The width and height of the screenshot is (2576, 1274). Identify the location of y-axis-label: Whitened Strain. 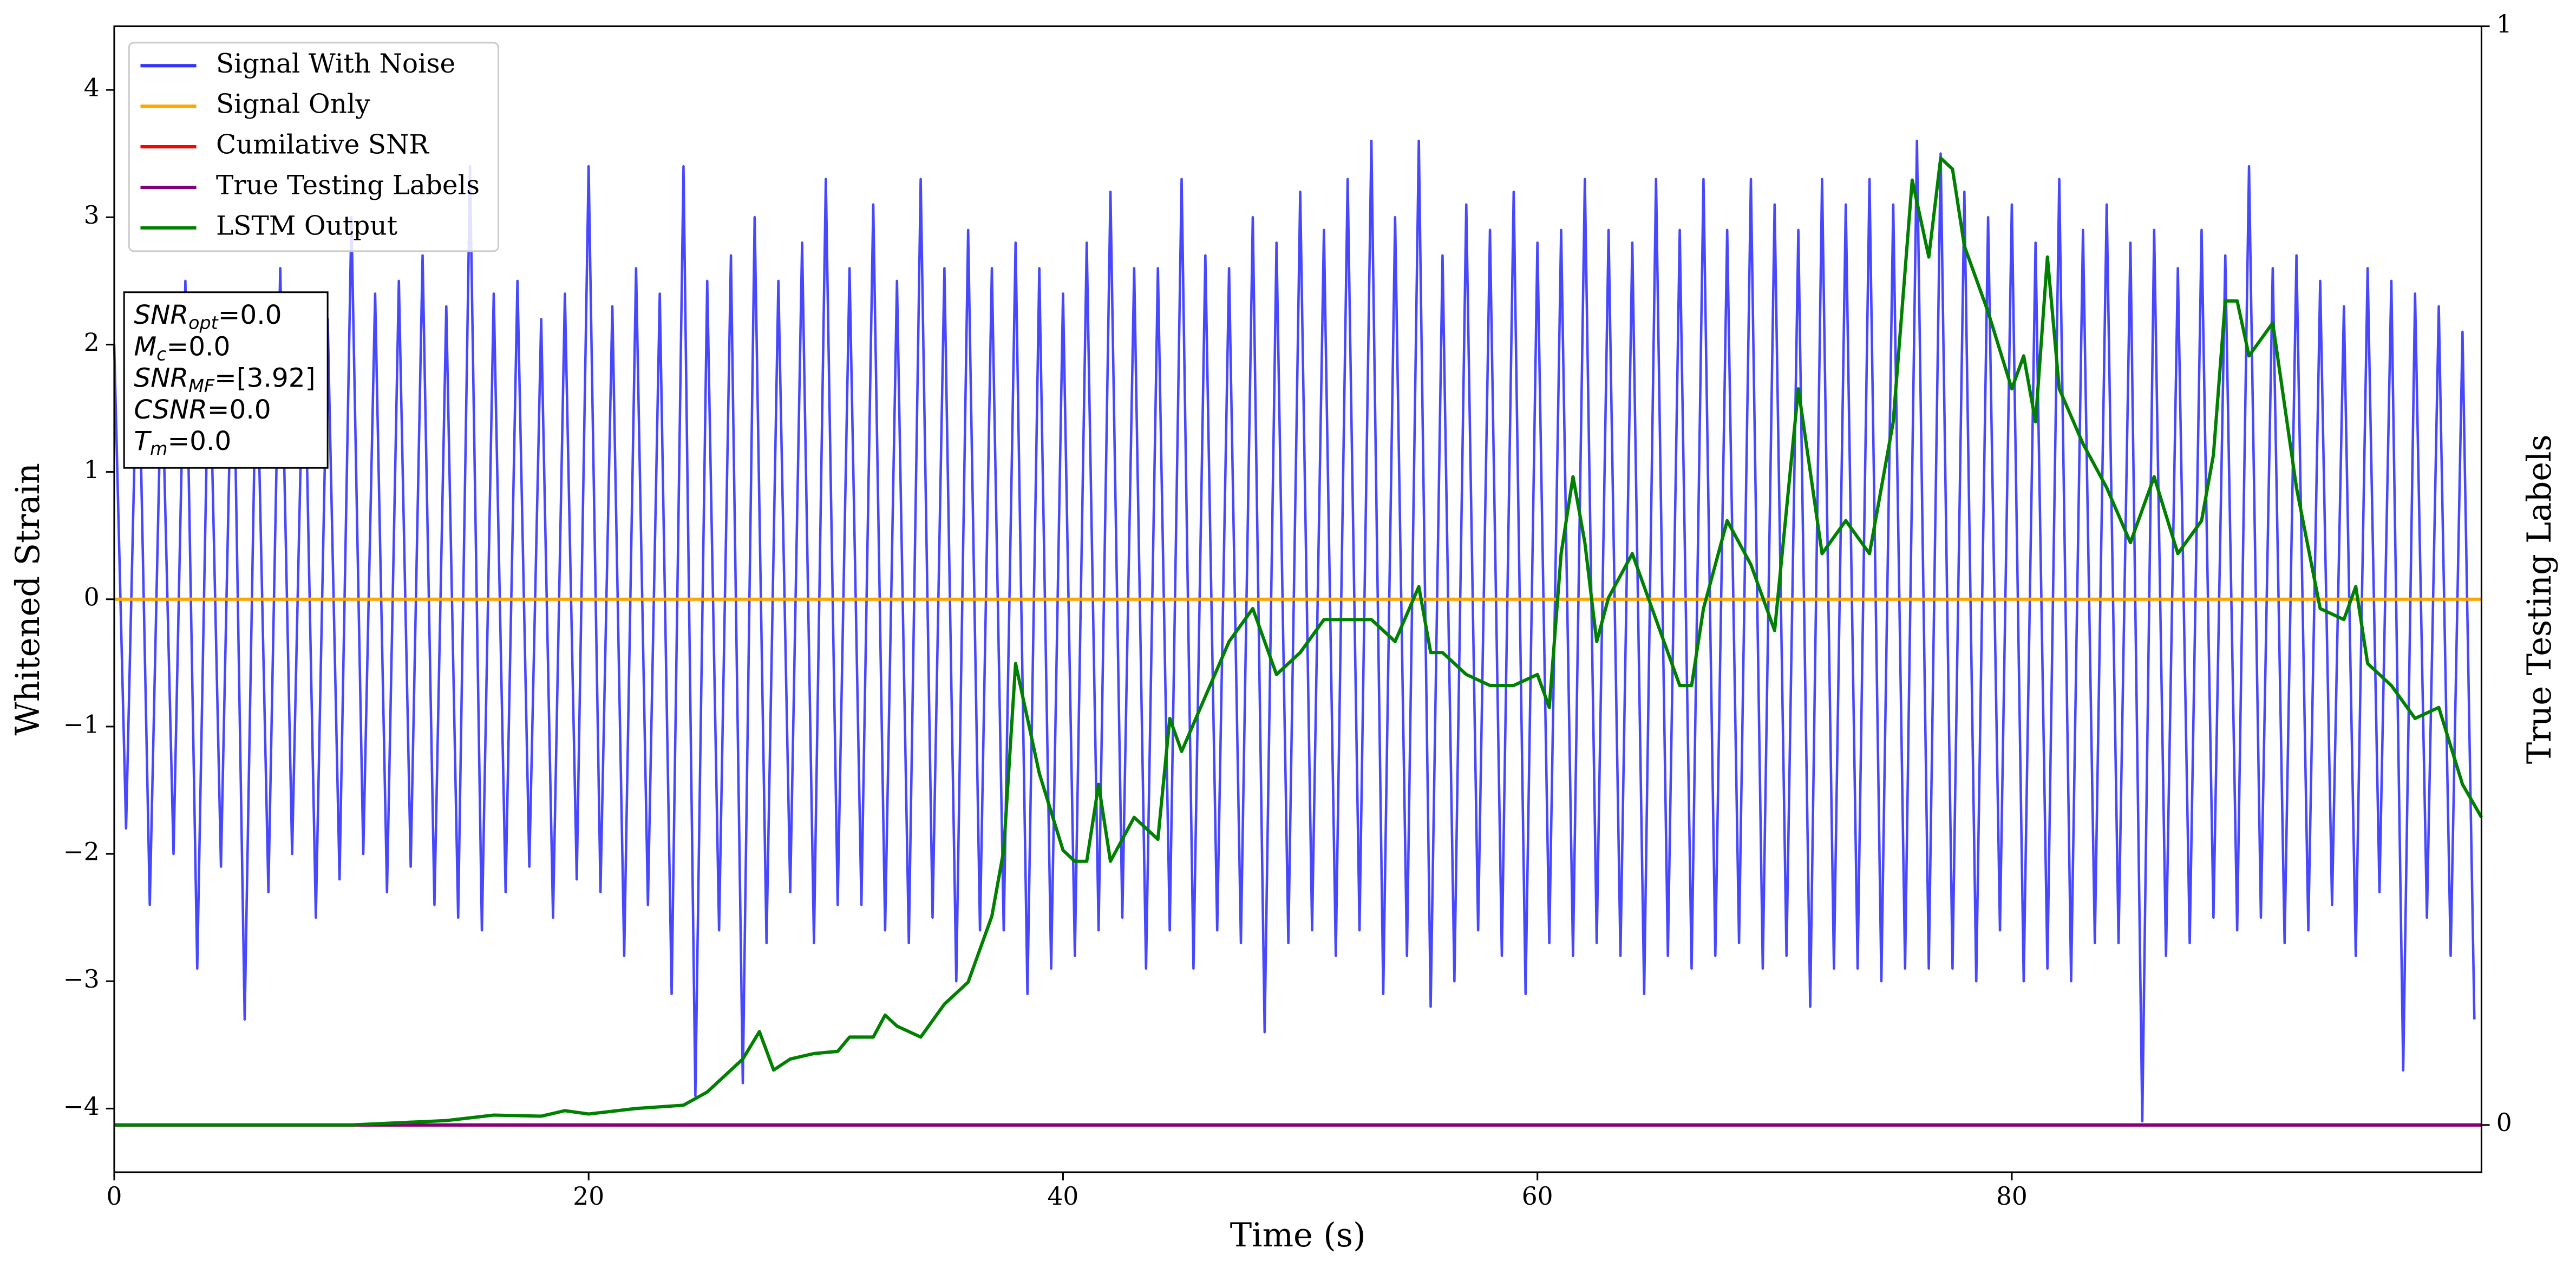
(28, 599).